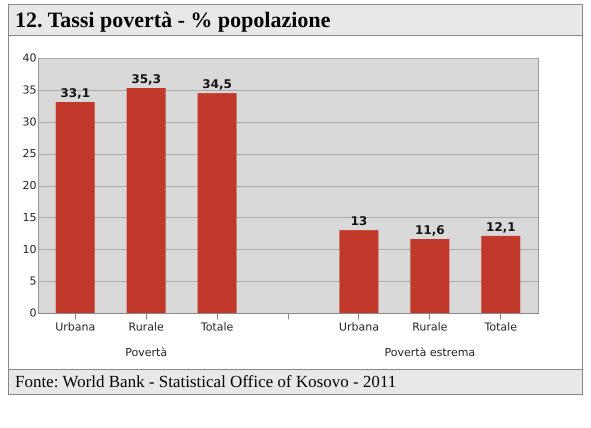 The image size is (591, 428). What do you see at coordinates (29, 185) in the screenshot?
I see `y-tick-label: 20` at bounding box center [29, 185].